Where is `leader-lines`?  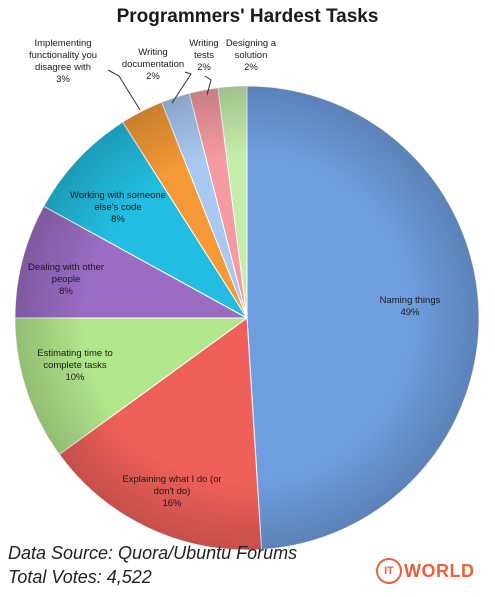
leader-lines is located at coordinates (159, 90).